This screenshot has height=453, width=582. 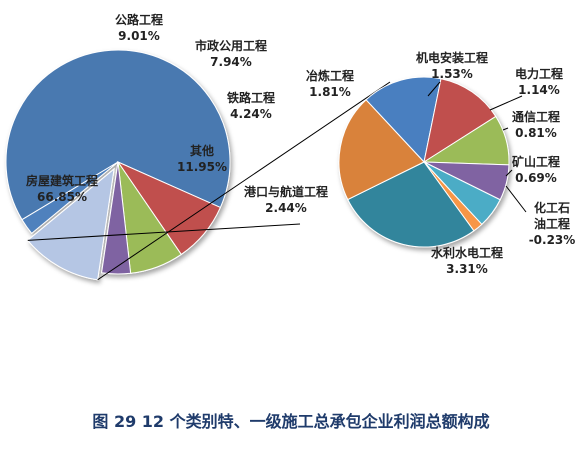 I want to click on secondary-pie-label: 机电安装工程 1.53%, so click(x=452, y=65).